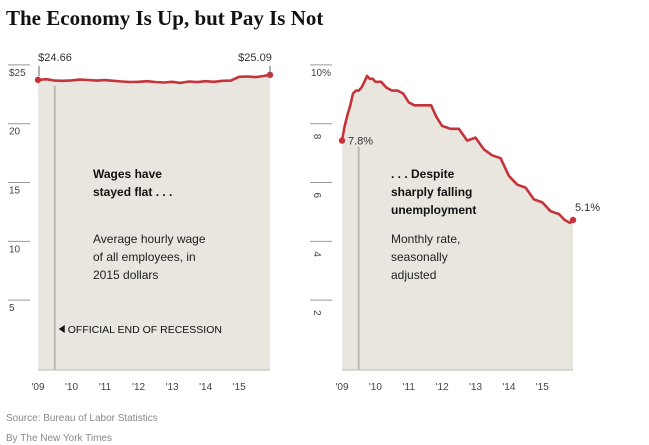  I want to click on chart2-start-point, so click(342, 140).